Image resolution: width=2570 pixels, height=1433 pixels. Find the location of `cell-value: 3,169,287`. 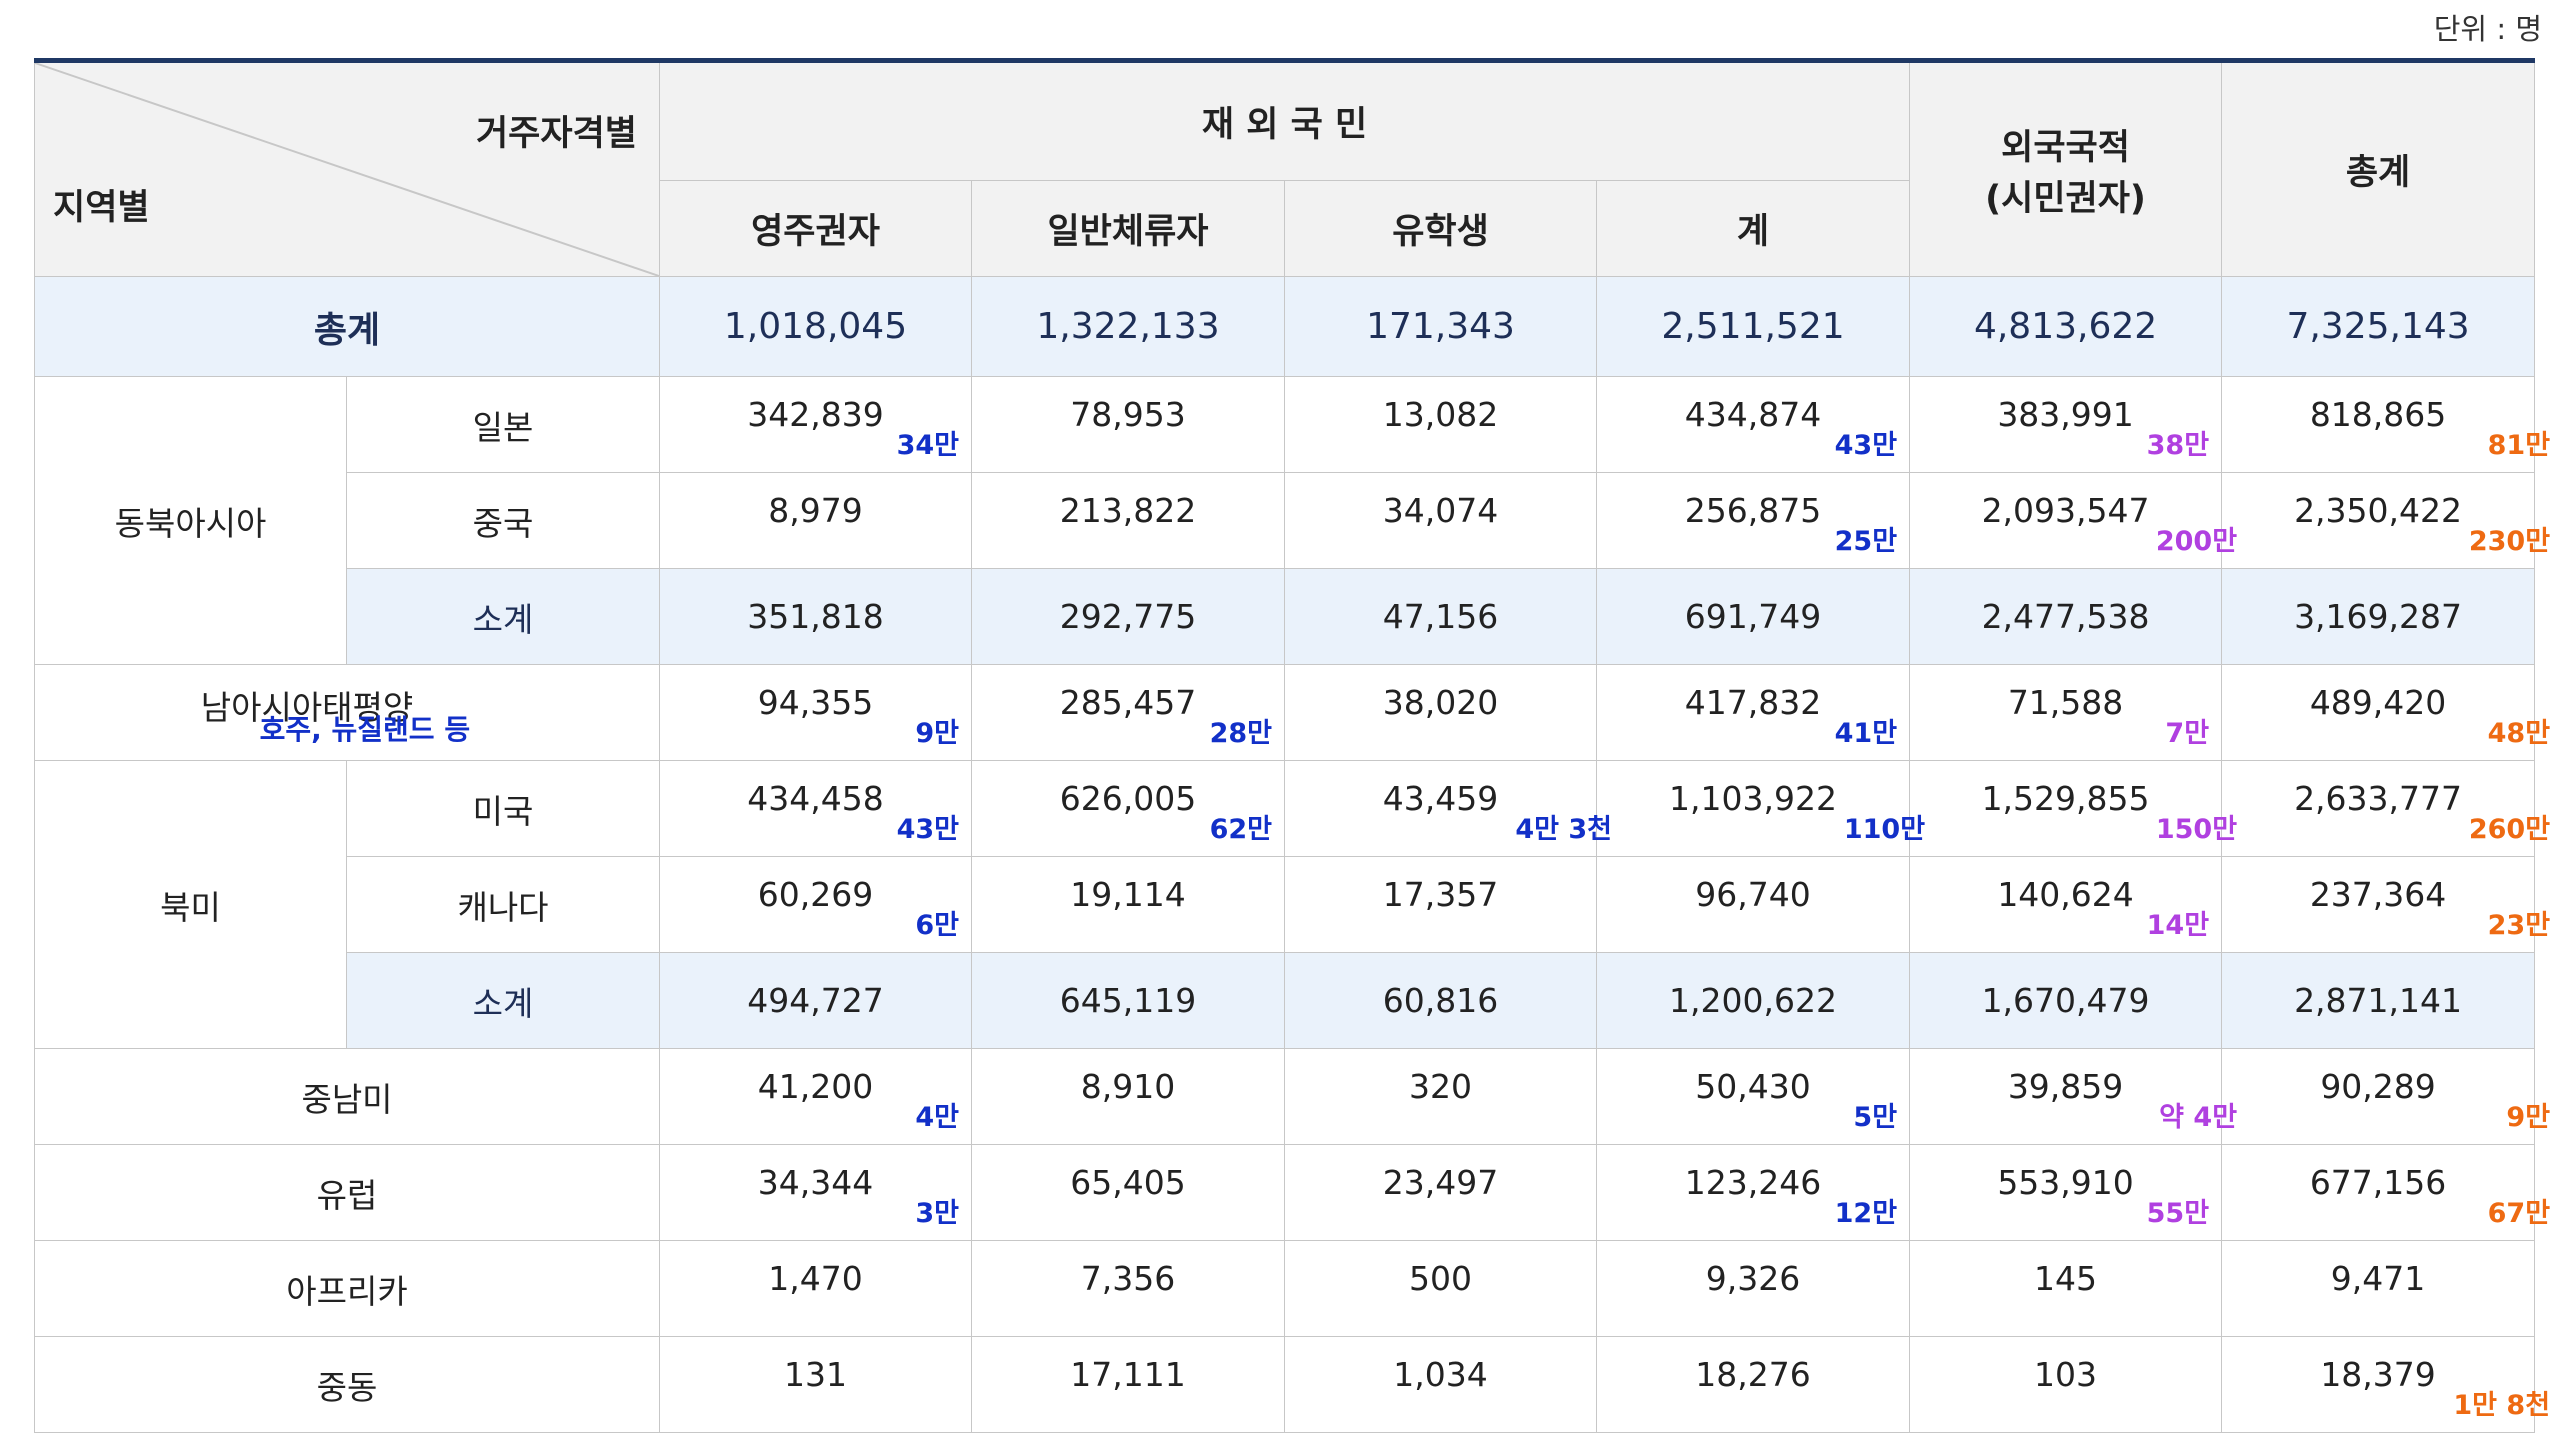

cell-value: 3,169,287 is located at coordinates (2378, 616).